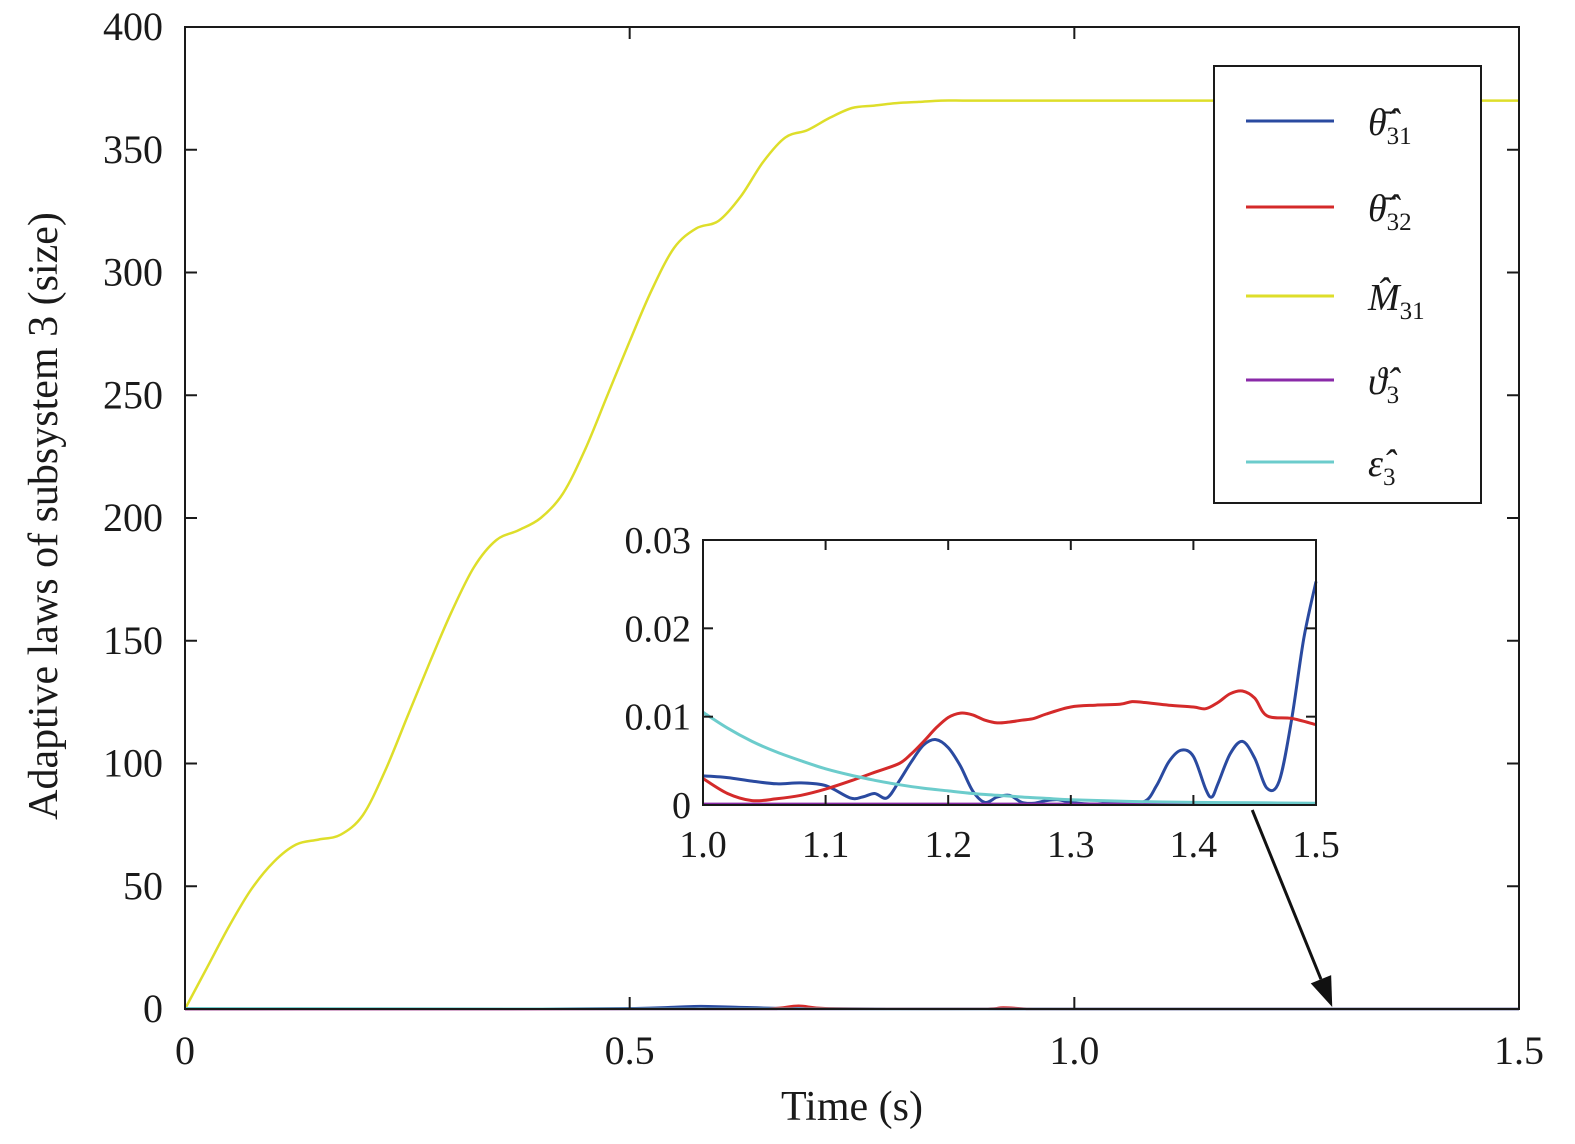 This screenshot has width=1575, height=1144. Describe the element at coordinates (681, 806) in the screenshot. I see `inset-y-tick-label: 0` at that location.